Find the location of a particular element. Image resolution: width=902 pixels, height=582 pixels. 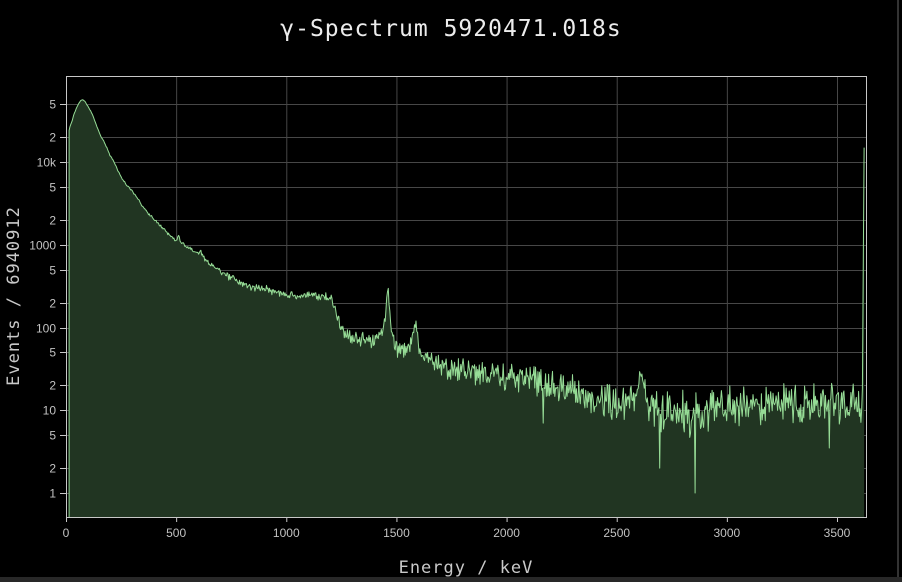

svg-text: 1 is located at coordinates (52, 494).